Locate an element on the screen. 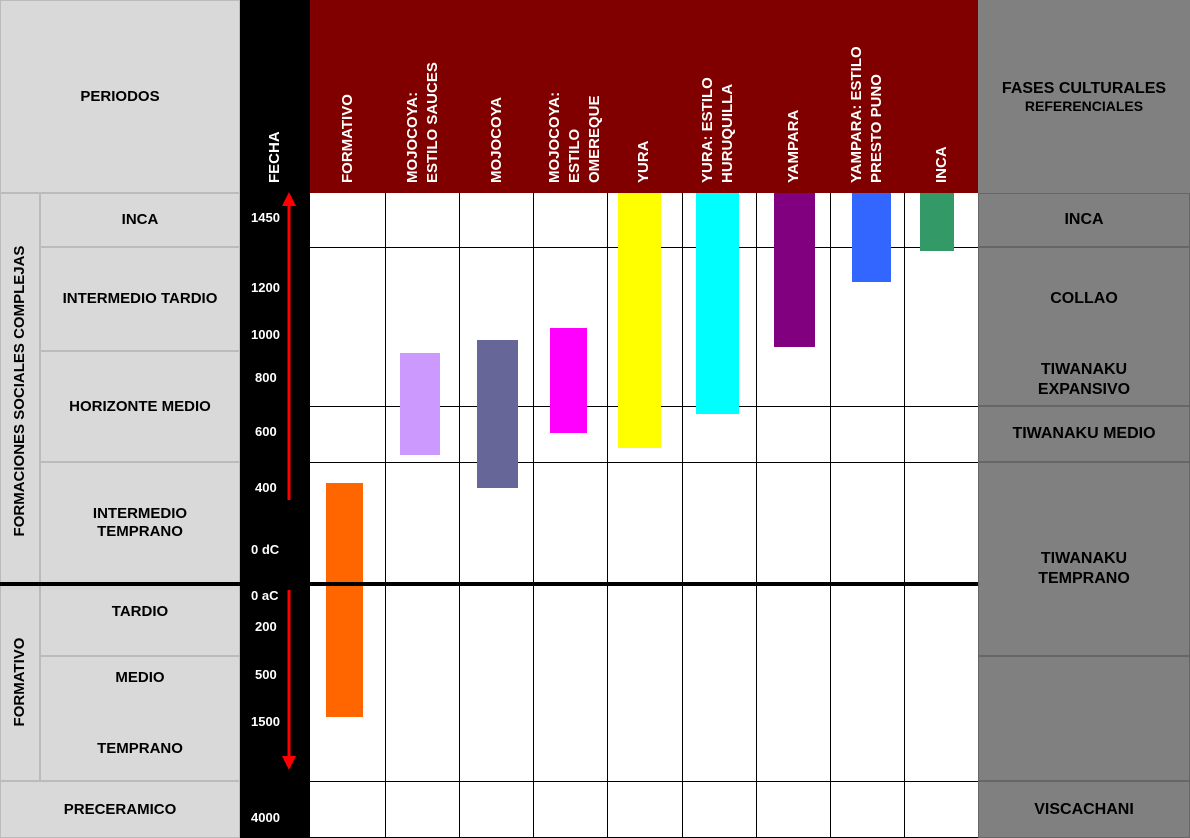  culture-header-inca: INCA is located at coordinates (941, 164).